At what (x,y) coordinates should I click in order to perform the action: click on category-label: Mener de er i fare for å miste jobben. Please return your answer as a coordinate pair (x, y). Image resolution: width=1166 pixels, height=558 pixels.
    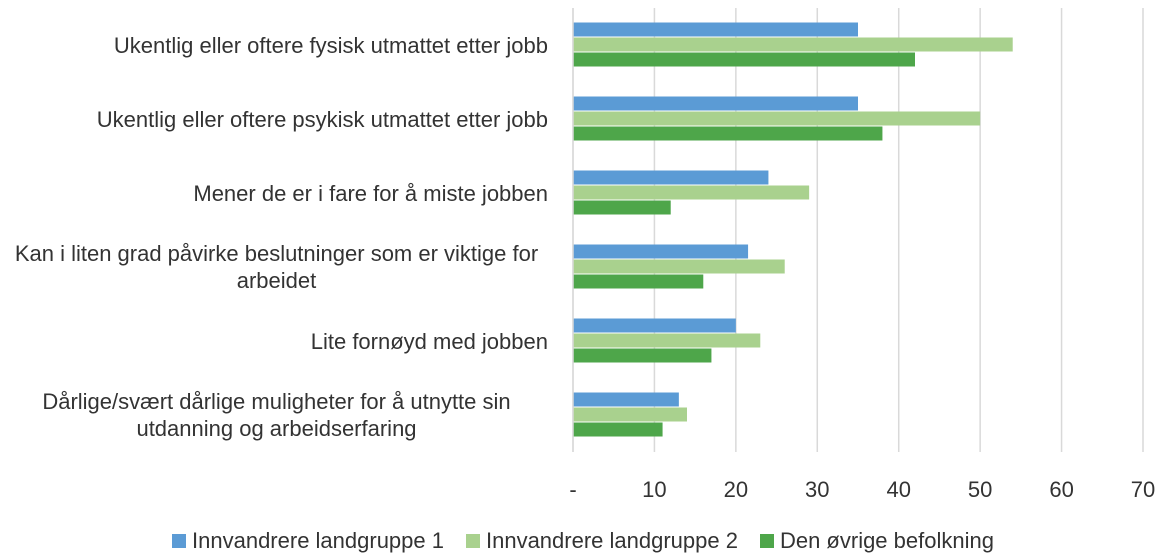
    Looking at the image, I should click on (276, 193).